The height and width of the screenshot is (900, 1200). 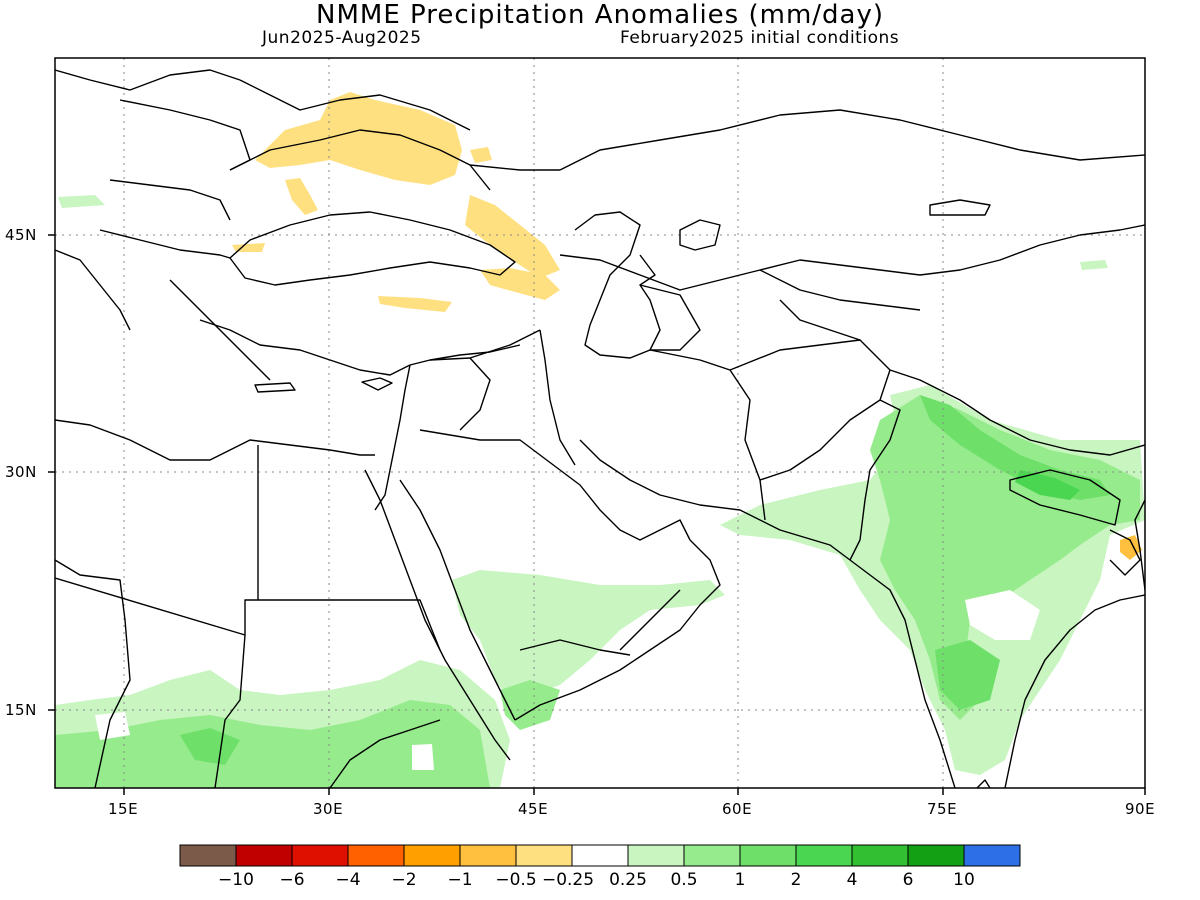 I want to click on lake-balkhash, so click(x=960, y=207).